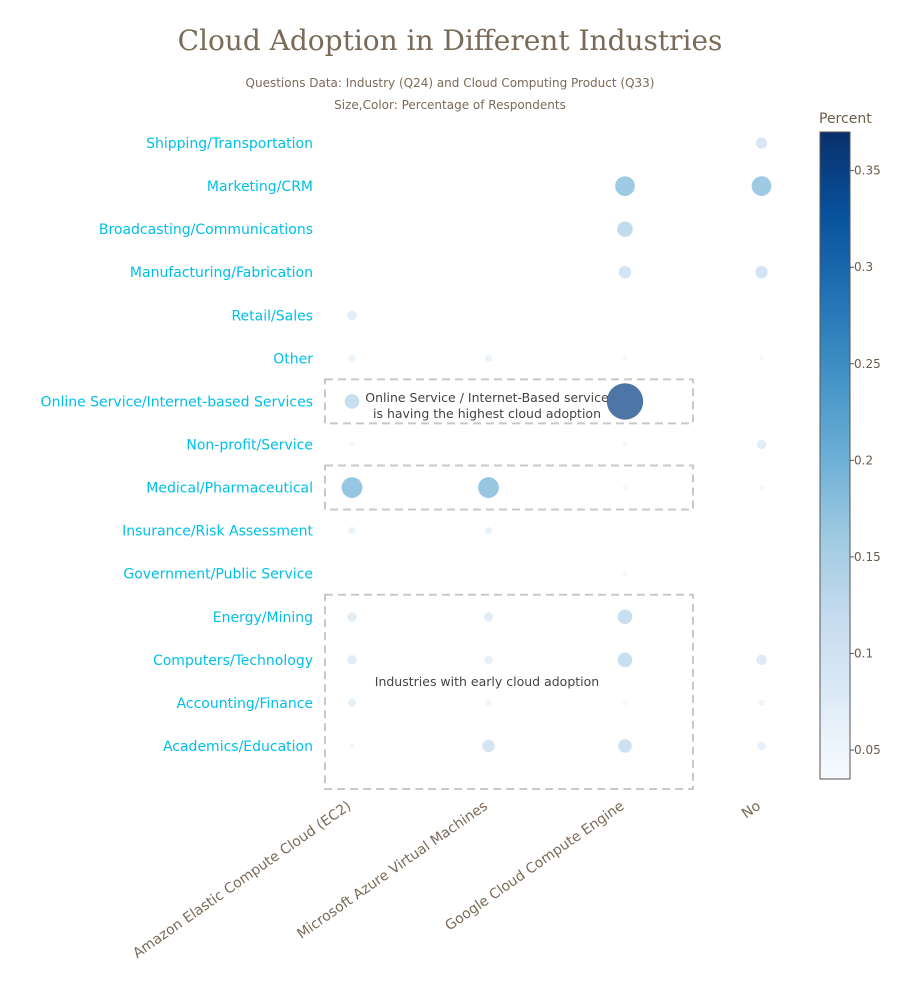 The height and width of the screenshot is (1000, 900). I want to click on bubble-retail-sales-amazon-elastic-compute-cloud-ec2, so click(352, 315).